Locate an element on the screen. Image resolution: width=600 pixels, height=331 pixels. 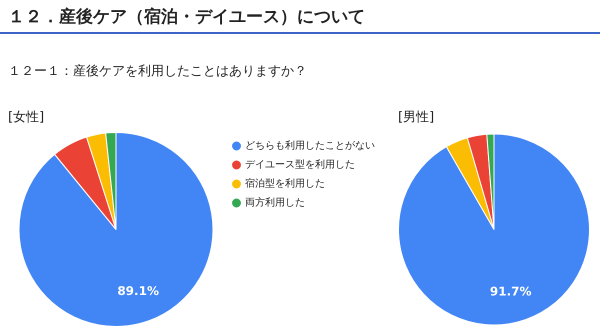
data-label: 89.1% is located at coordinates (138, 291).